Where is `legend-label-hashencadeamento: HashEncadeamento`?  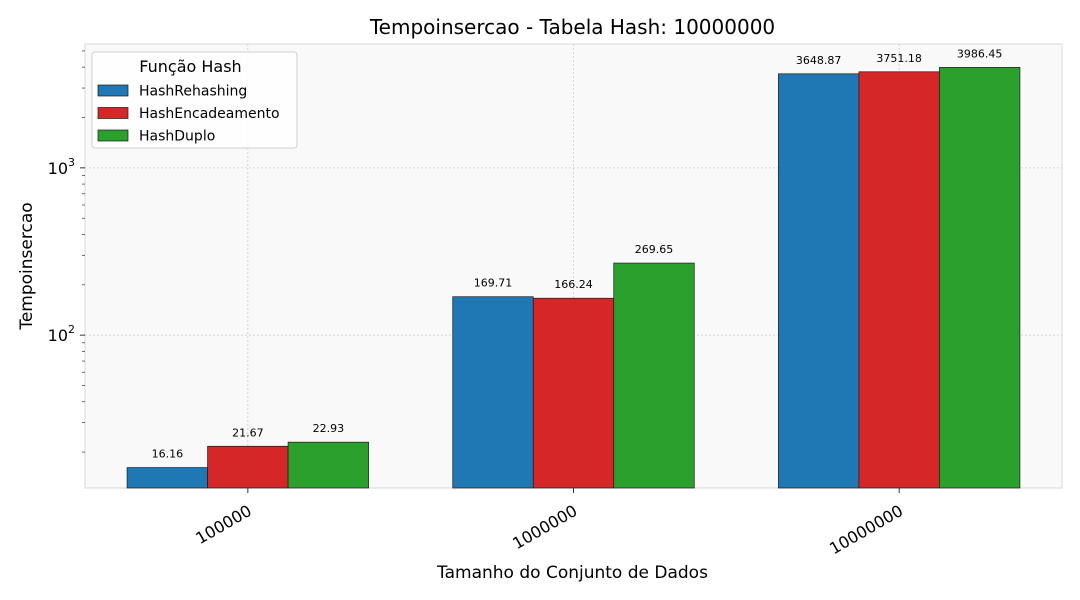 legend-label-hashencadeamento: HashEncadeamento is located at coordinates (209, 114).